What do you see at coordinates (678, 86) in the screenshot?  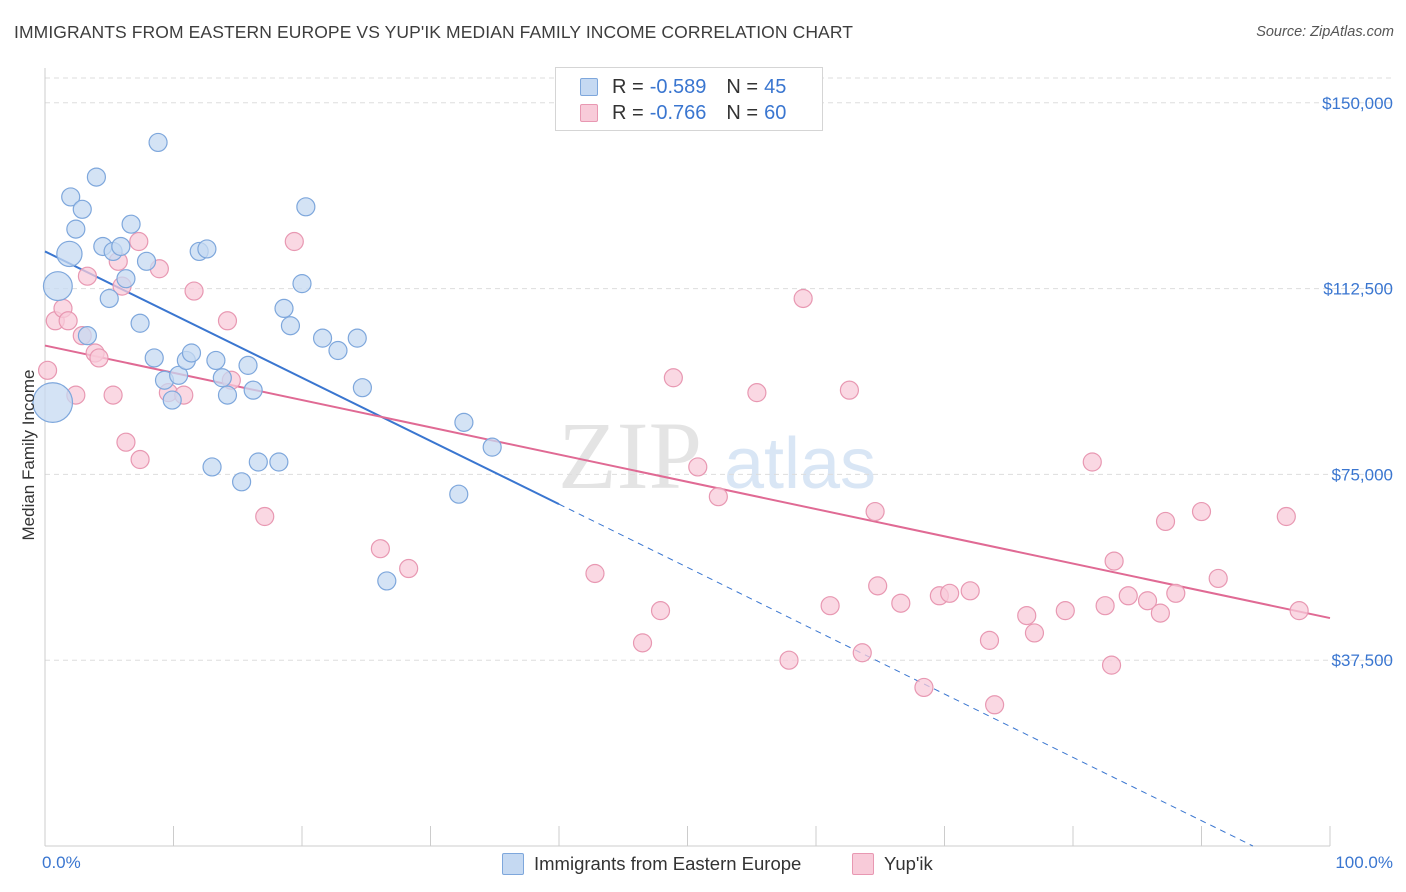 I see `legend-r-value: -0.589` at bounding box center [678, 86].